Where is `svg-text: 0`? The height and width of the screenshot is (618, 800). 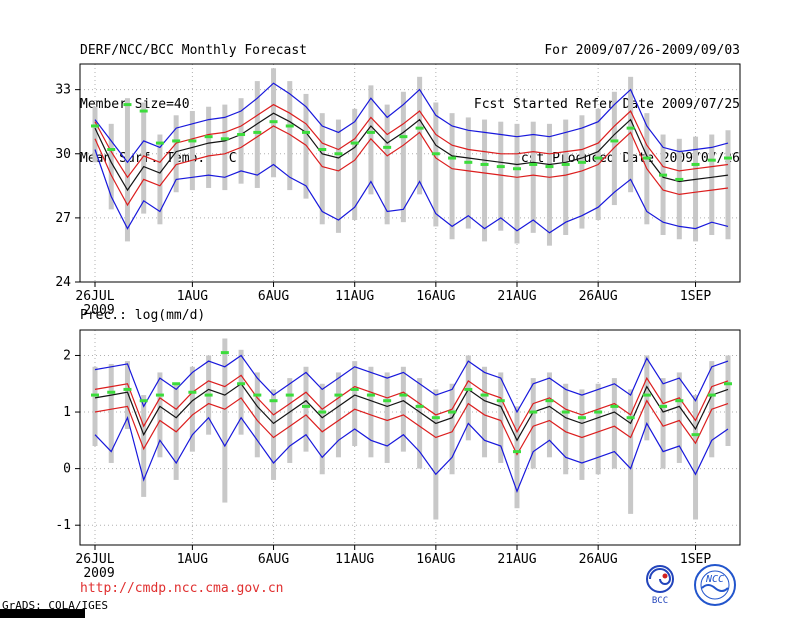
svg-text: 0 is located at coordinates (67, 469).